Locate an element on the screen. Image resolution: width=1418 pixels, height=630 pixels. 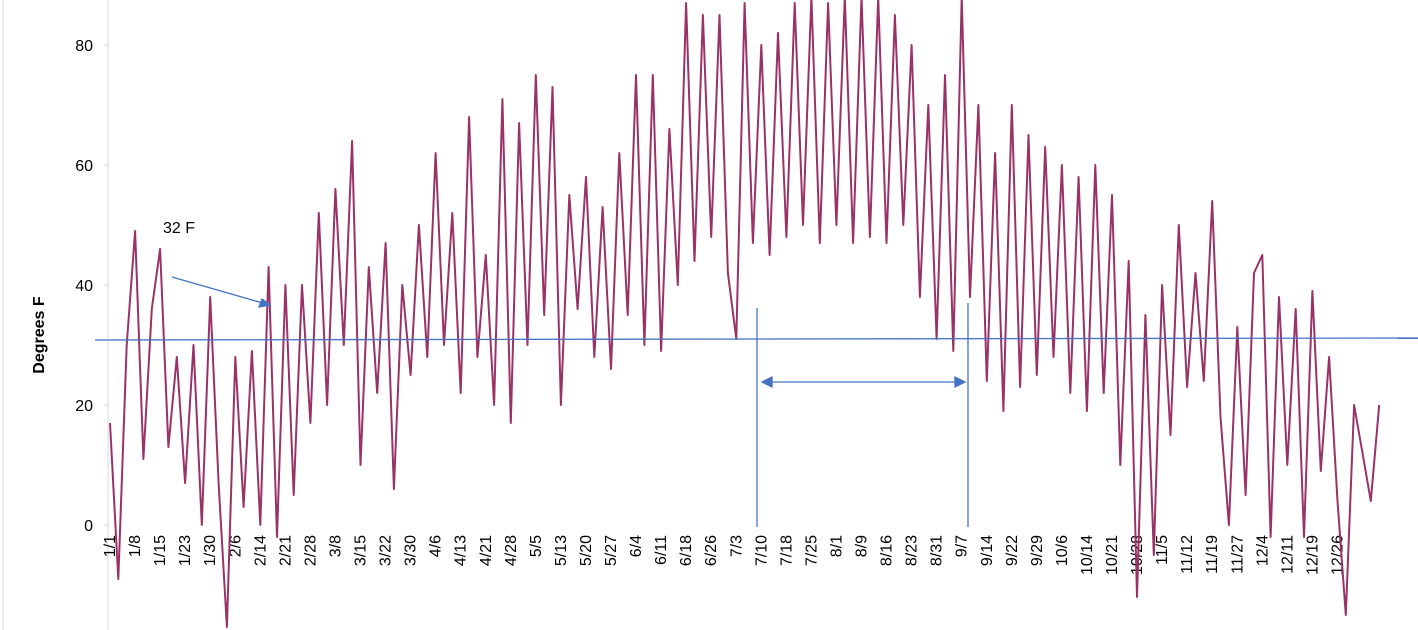
x-tick-label: 8/16 is located at coordinates (887, 550).